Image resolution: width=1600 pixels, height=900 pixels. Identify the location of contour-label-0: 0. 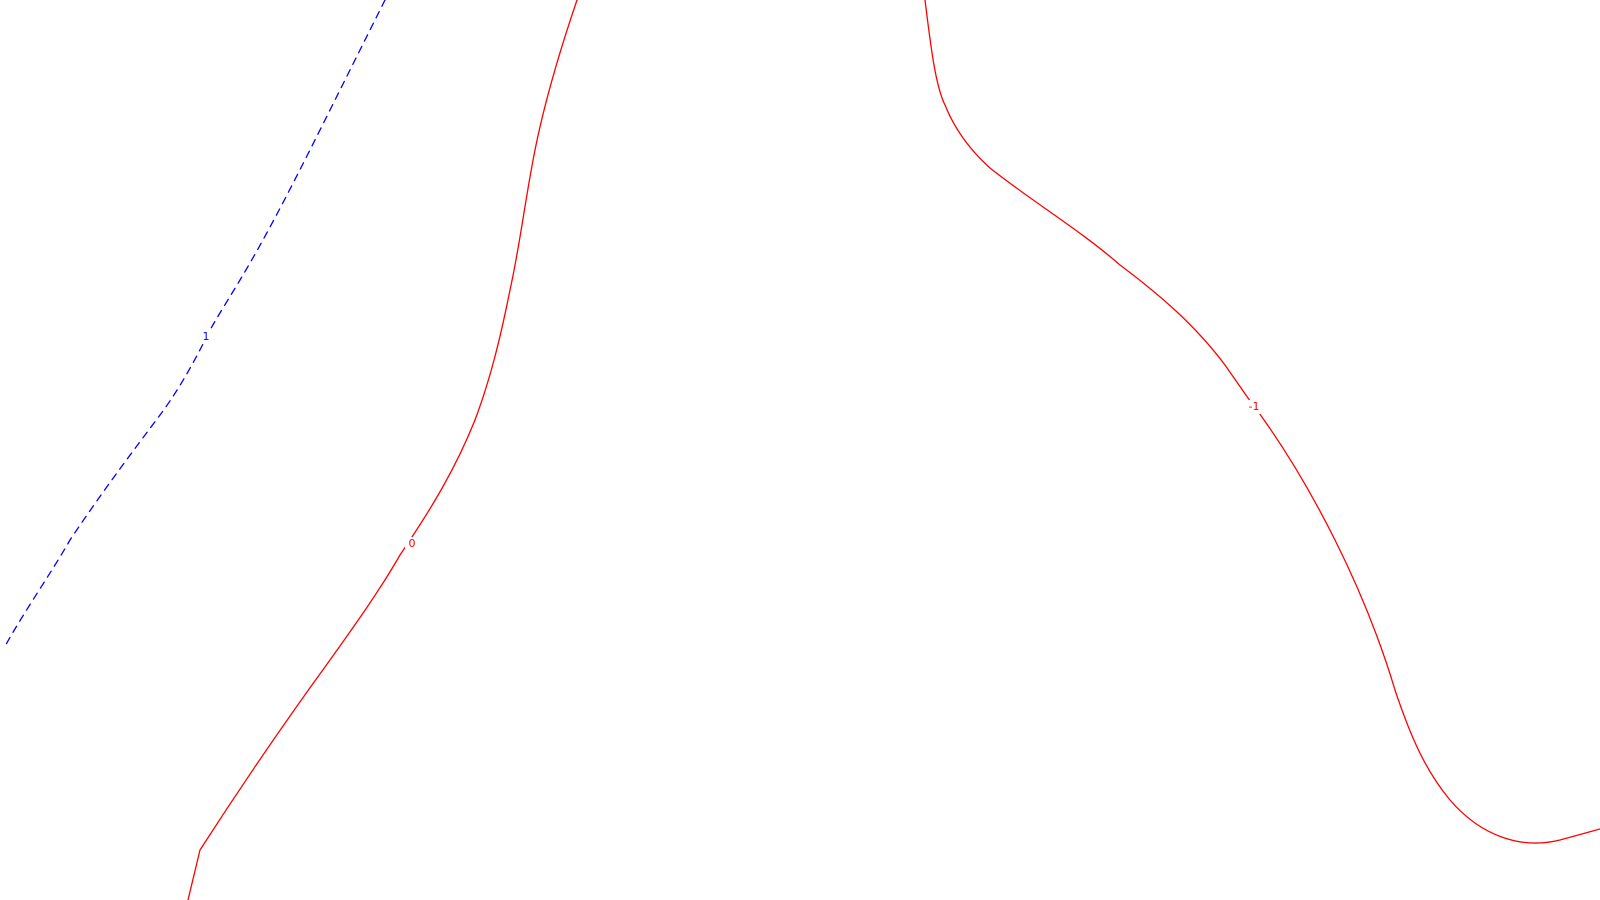
(412, 543).